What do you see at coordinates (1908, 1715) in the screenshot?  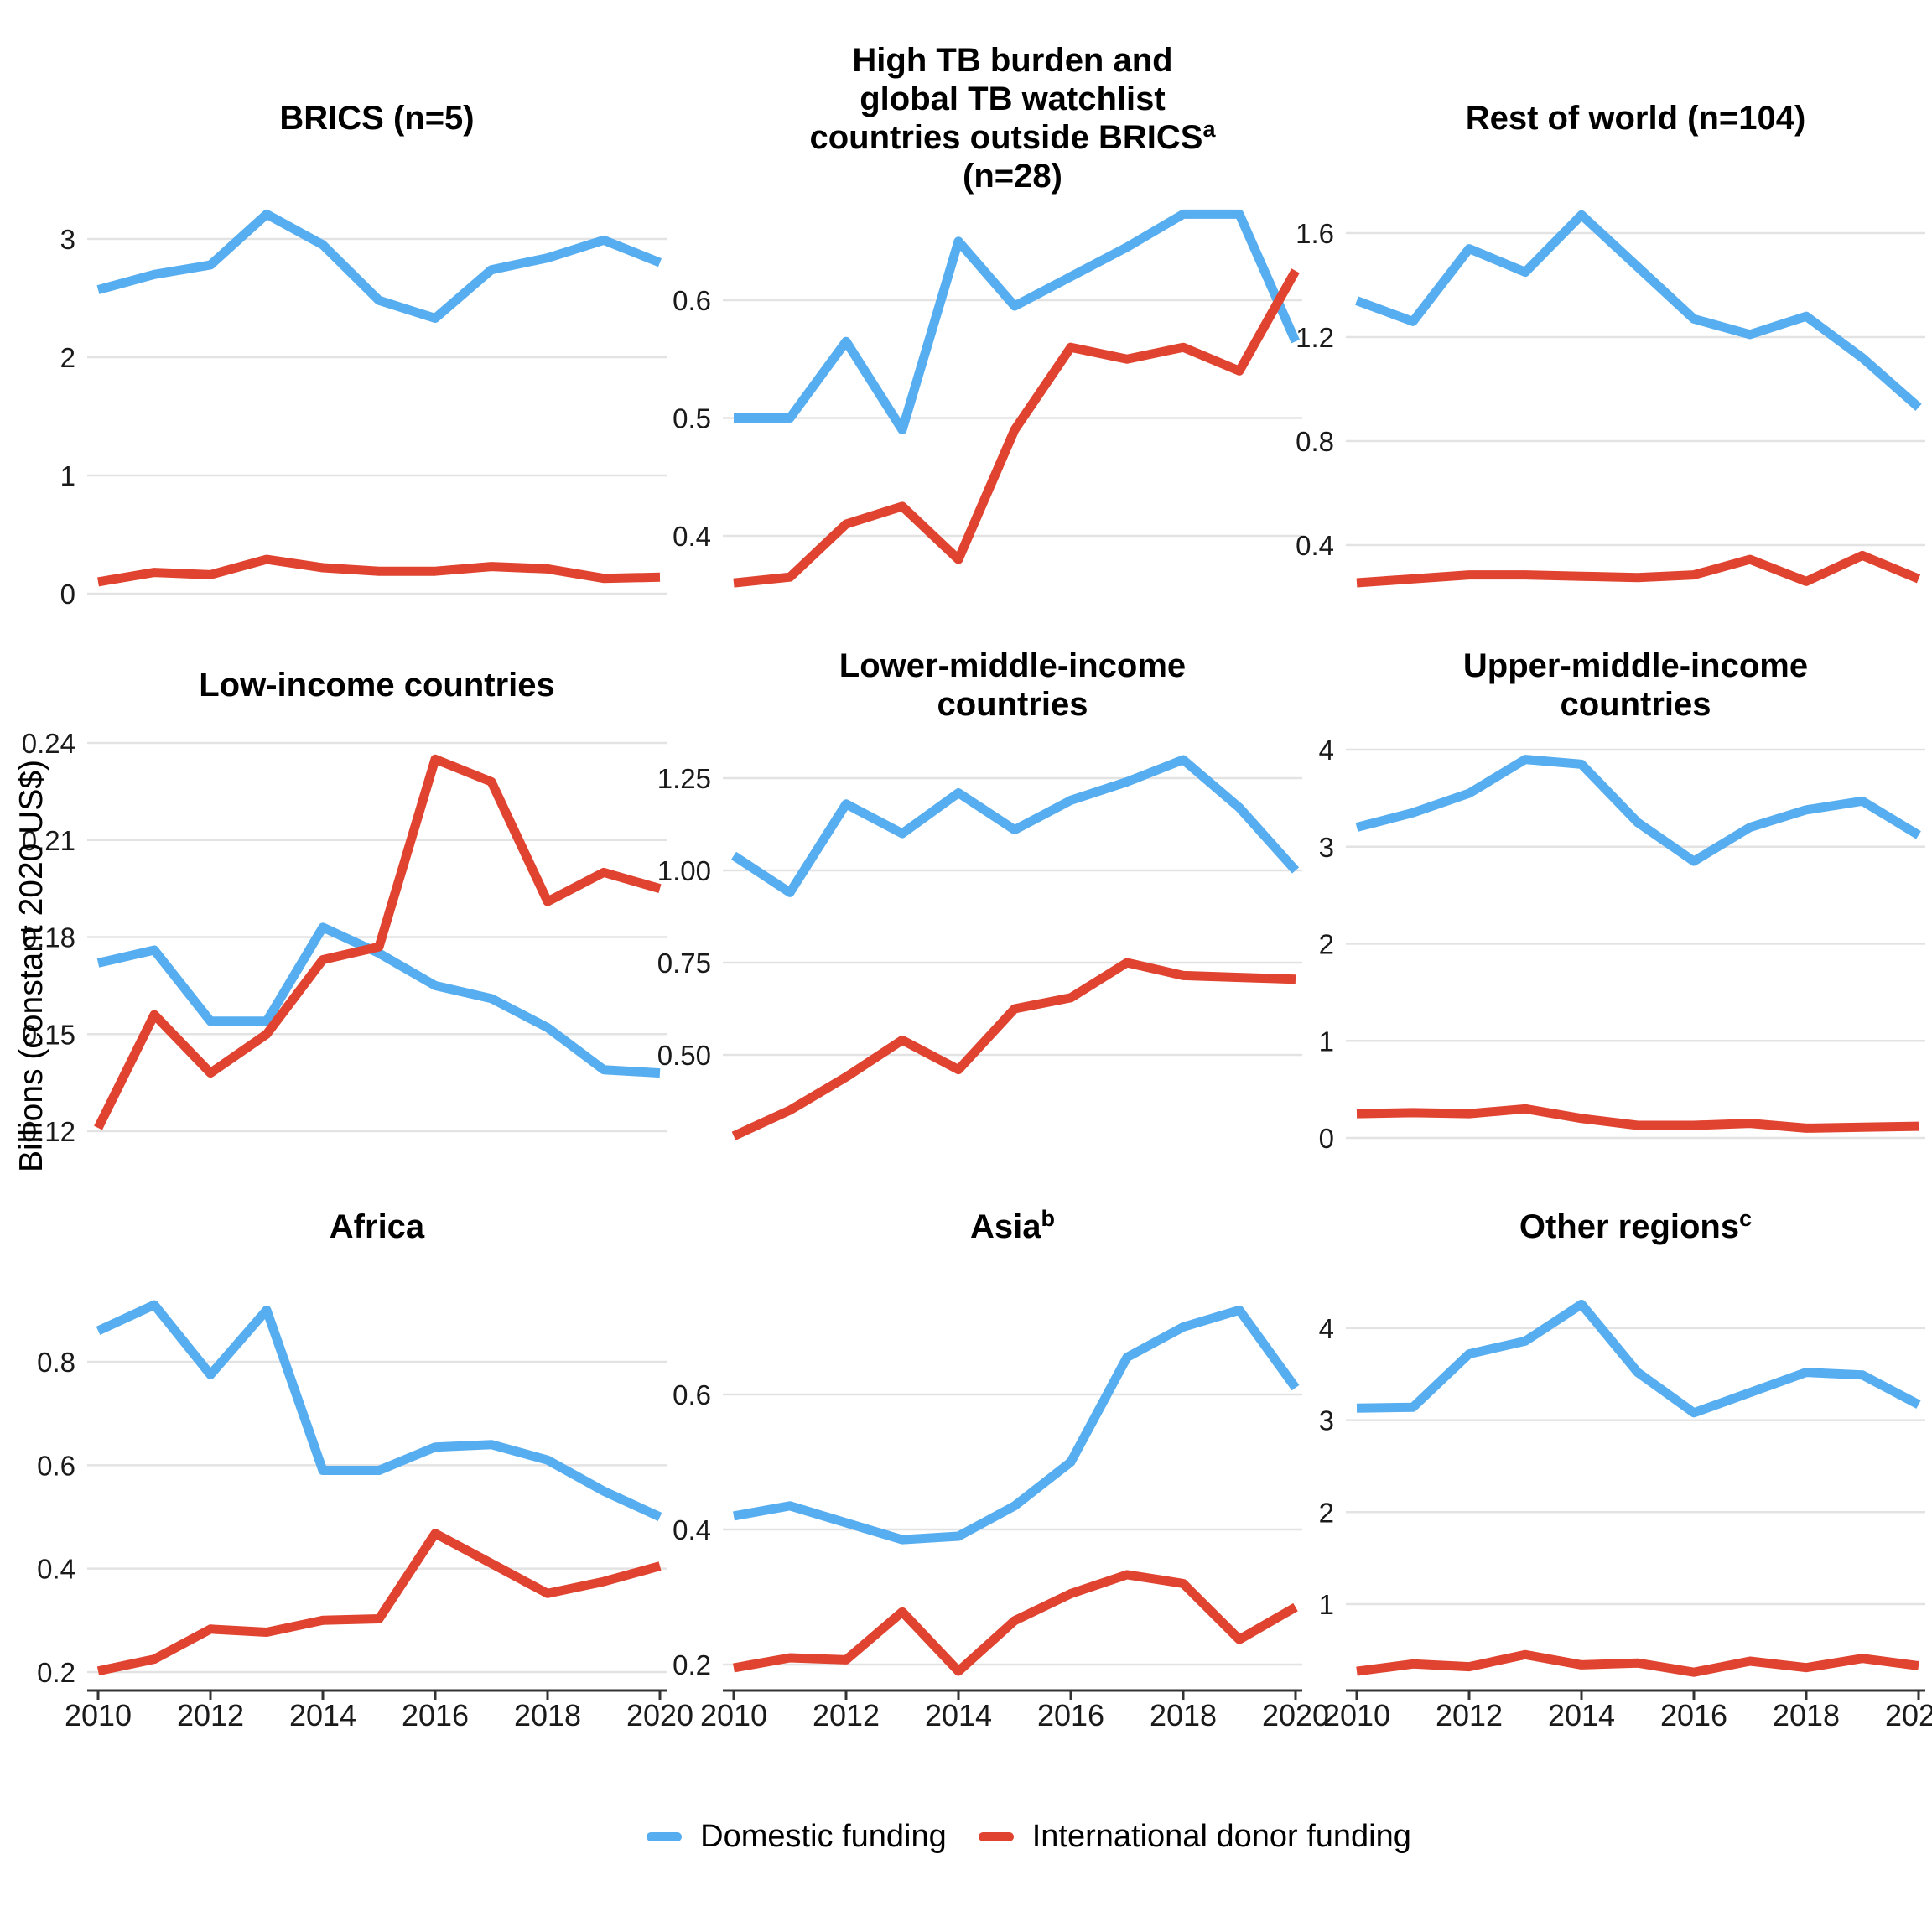 I see `panel-8-x-tick-label-2020: 2020` at bounding box center [1908, 1715].